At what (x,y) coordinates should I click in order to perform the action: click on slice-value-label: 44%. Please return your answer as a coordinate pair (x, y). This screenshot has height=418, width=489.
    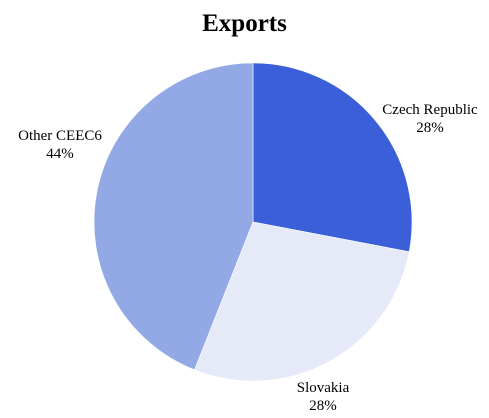
    Looking at the image, I should click on (60, 154).